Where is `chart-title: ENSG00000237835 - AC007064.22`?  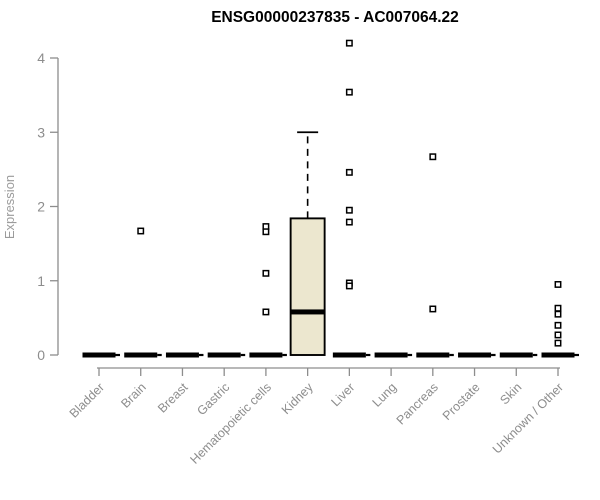
chart-title: ENSG00000237835 - AC007064.22 is located at coordinates (335, 17).